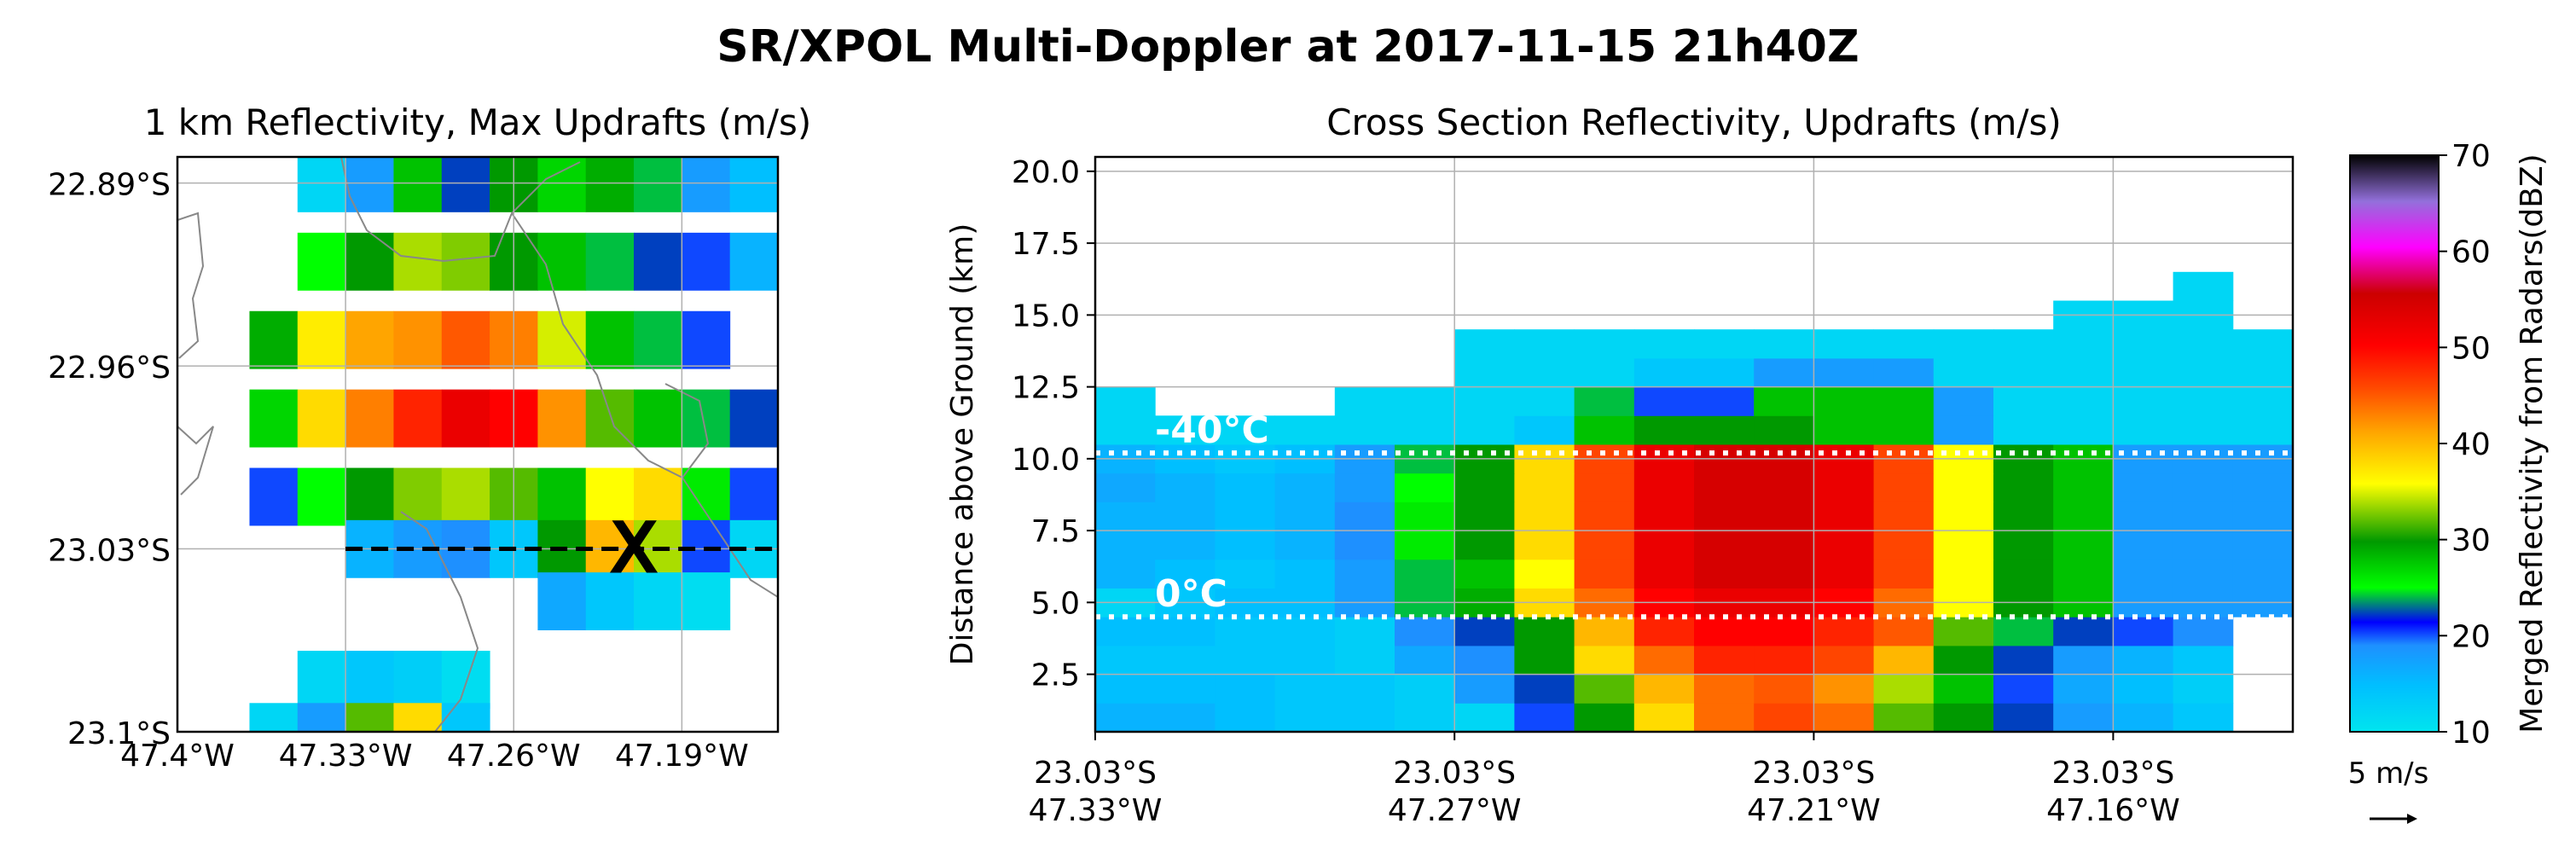  Describe the element at coordinates (2394, 443) in the screenshot. I see `colorbar-gradient` at that location.